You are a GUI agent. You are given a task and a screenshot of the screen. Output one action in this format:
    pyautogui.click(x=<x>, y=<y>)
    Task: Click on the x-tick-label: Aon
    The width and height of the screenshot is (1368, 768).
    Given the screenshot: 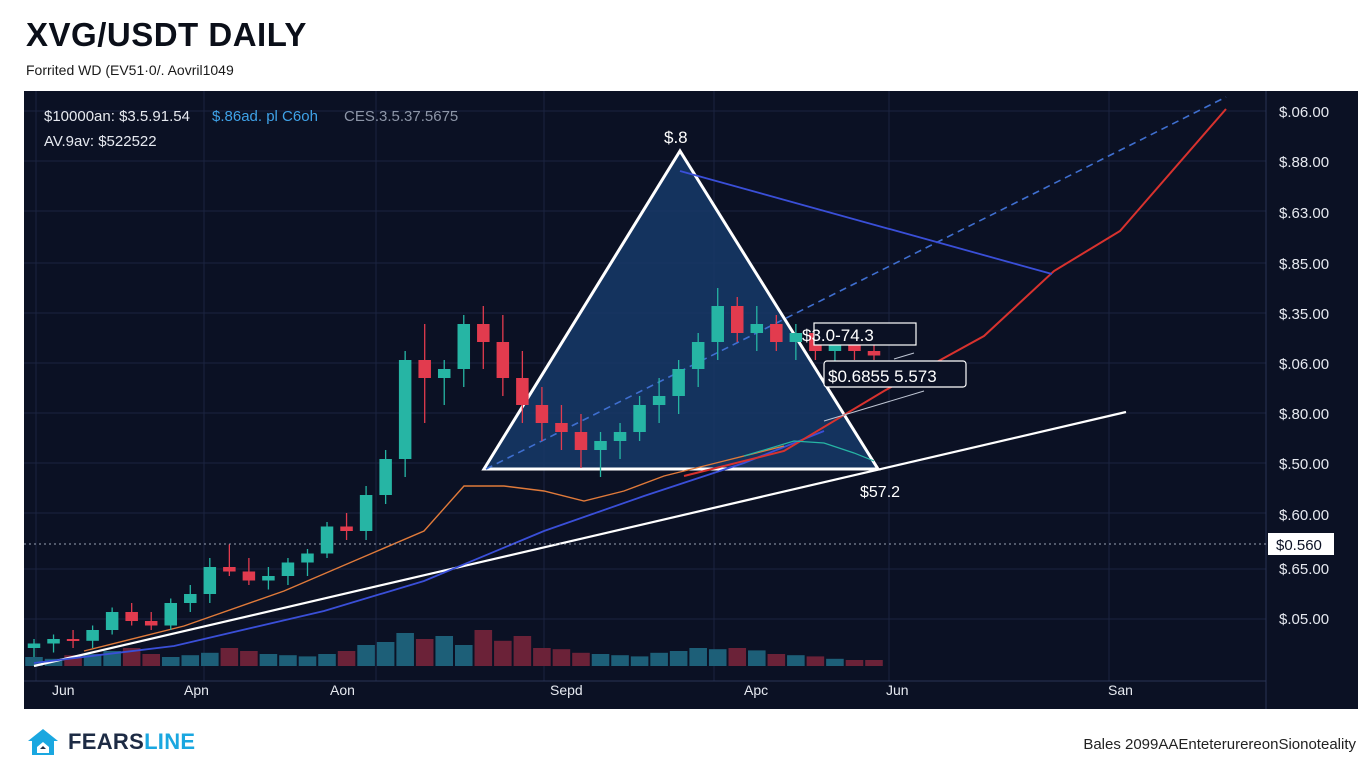 What is the action you would take?
    pyautogui.click(x=342, y=690)
    